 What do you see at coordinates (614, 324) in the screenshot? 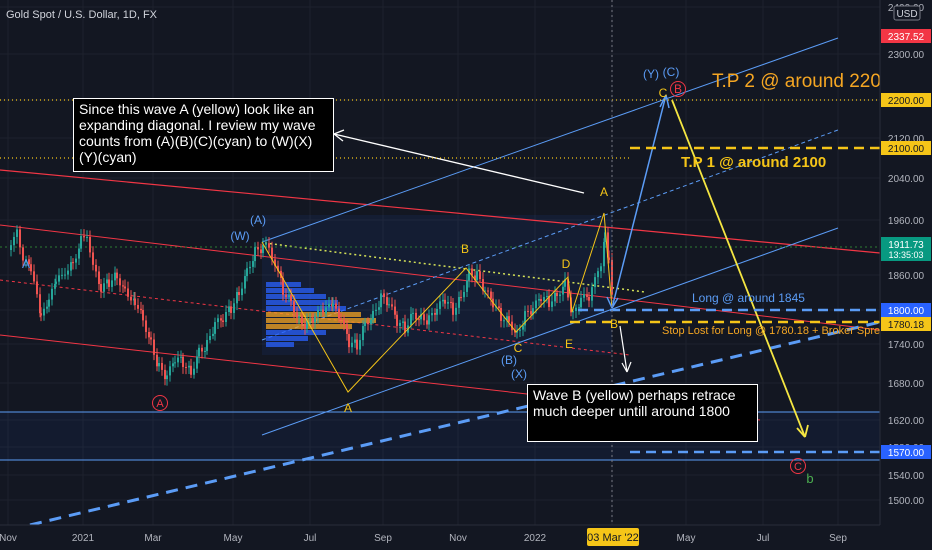
I see `wave-label: B` at bounding box center [614, 324].